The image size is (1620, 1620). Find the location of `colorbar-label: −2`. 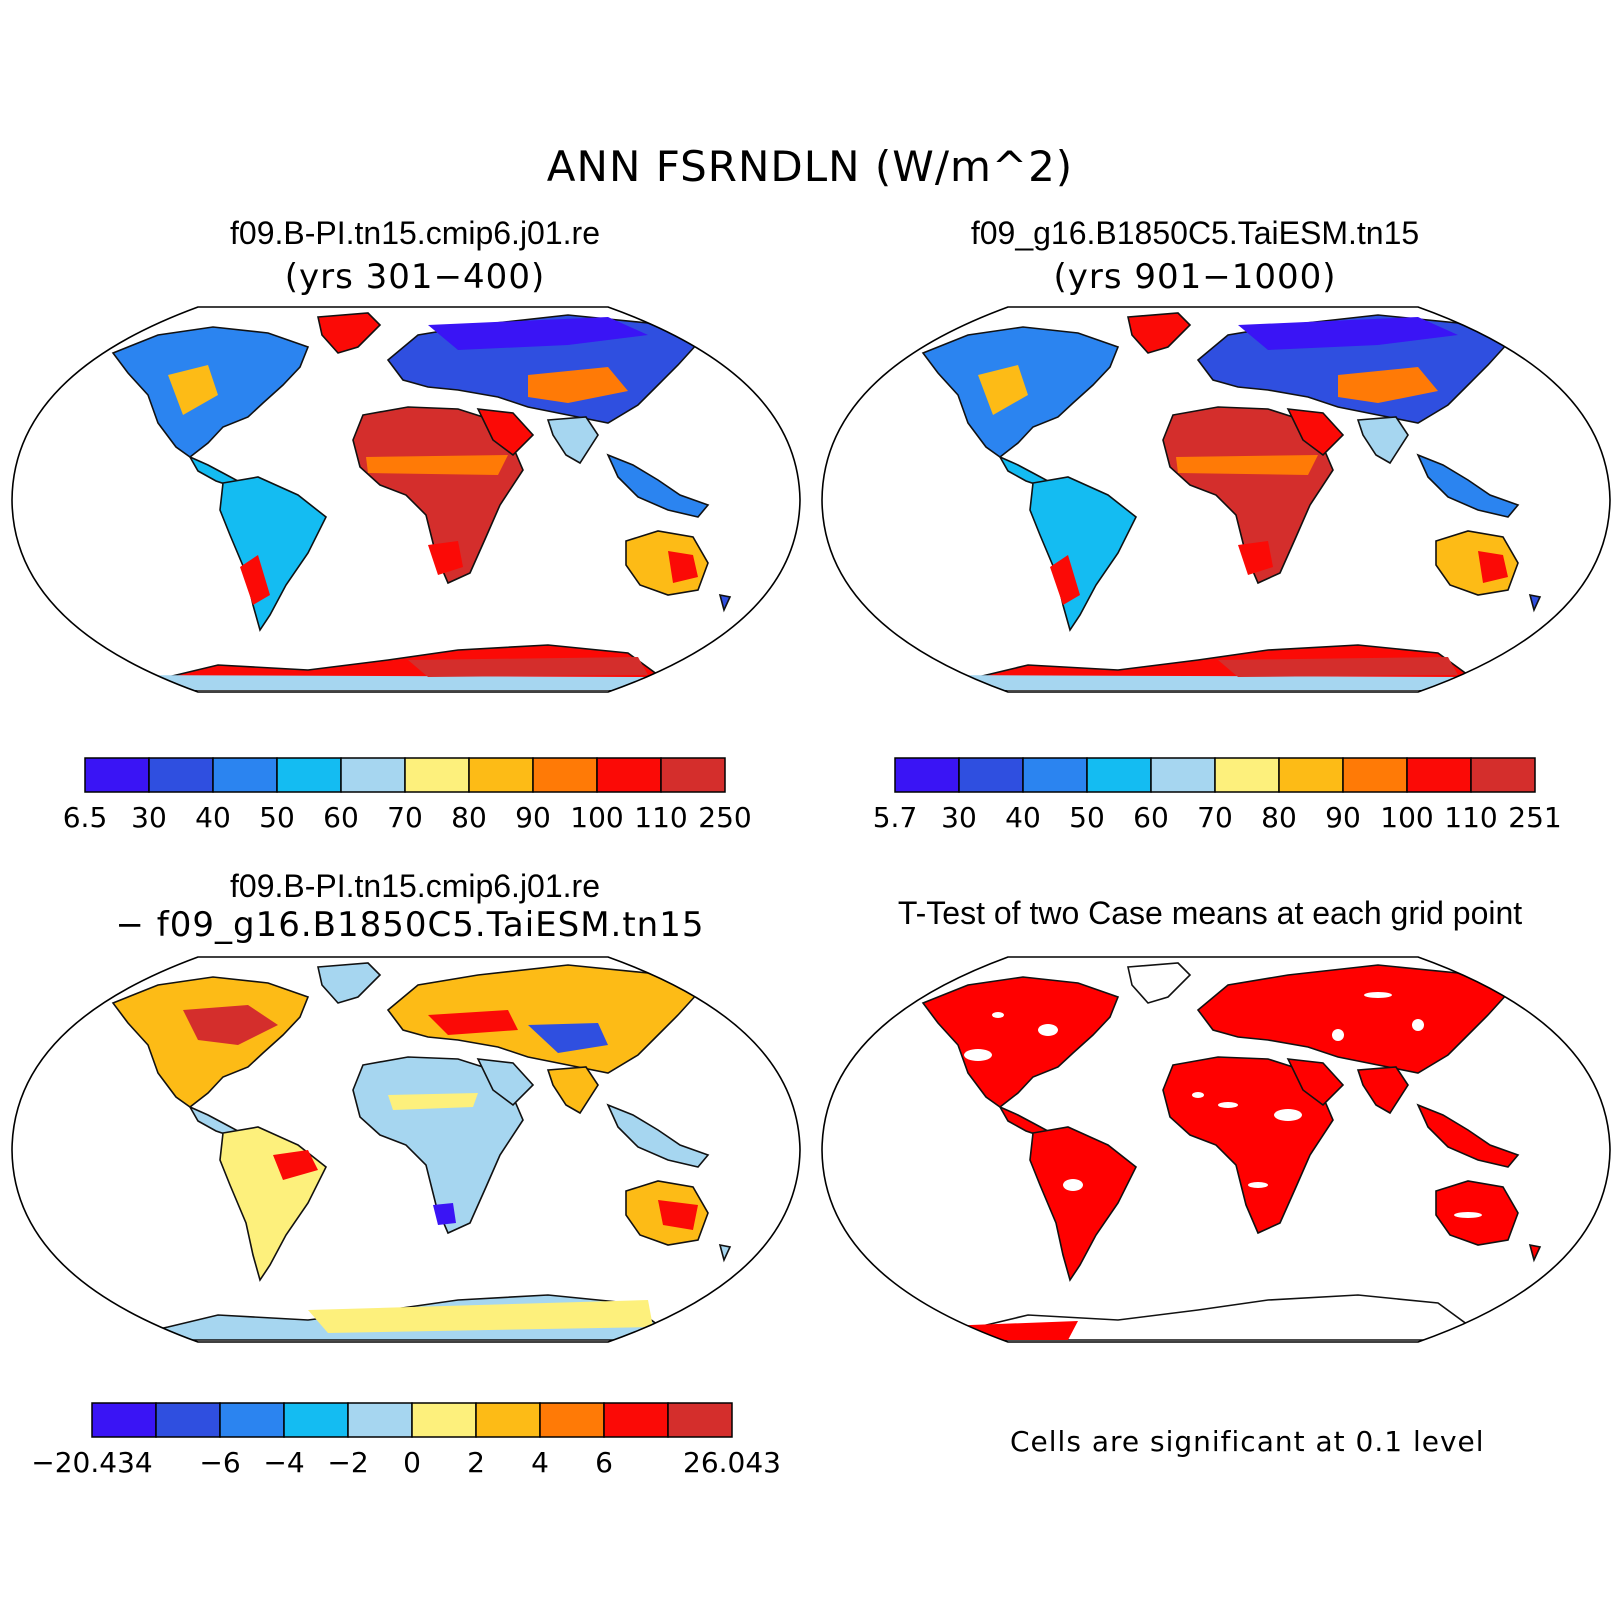

colorbar-label: −2 is located at coordinates (347, 1462).